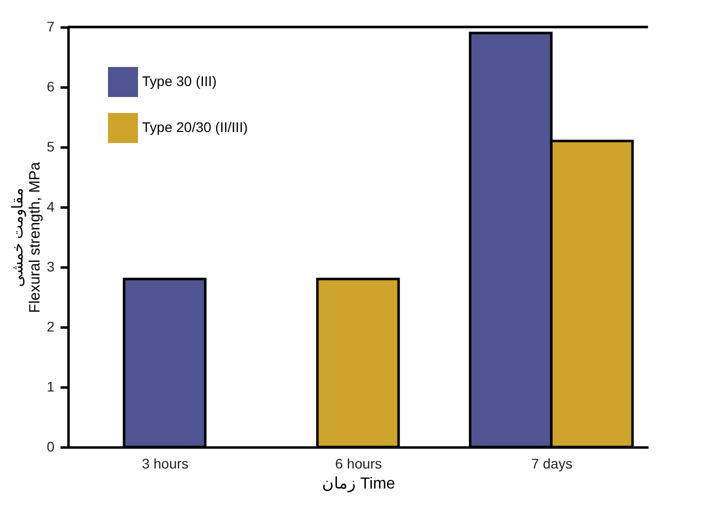 The height and width of the screenshot is (513, 715). What do you see at coordinates (50, 26) in the screenshot?
I see `y-tick-label: 7` at bounding box center [50, 26].